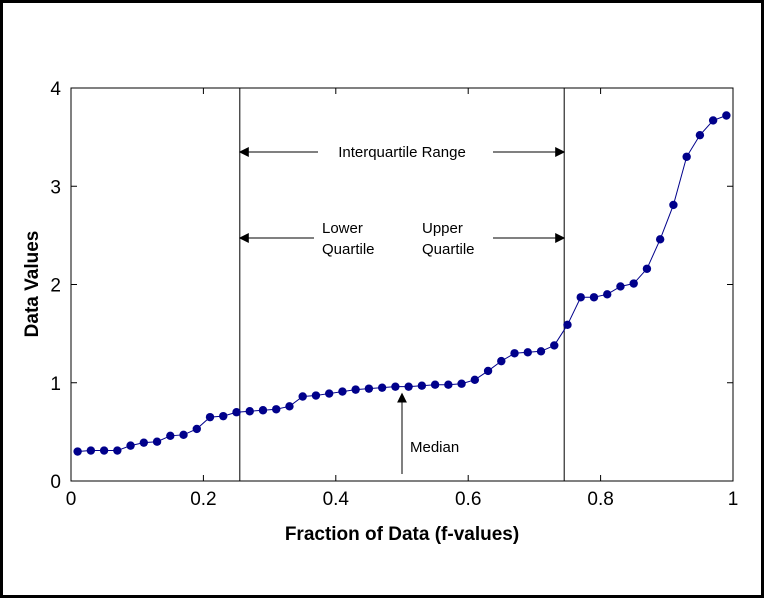 Image resolution: width=764 pixels, height=598 pixels. What do you see at coordinates (348, 249) in the screenshot?
I see `lower-quartile-label-line2: Quartile` at bounding box center [348, 249].